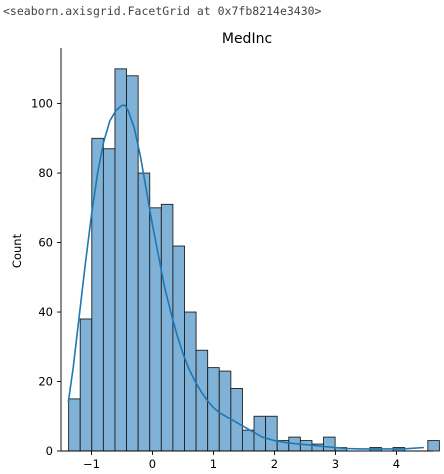 This screenshot has height=474, width=444. Describe the element at coordinates (247, 39) in the screenshot. I see `chart-title: MedInc` at that location.